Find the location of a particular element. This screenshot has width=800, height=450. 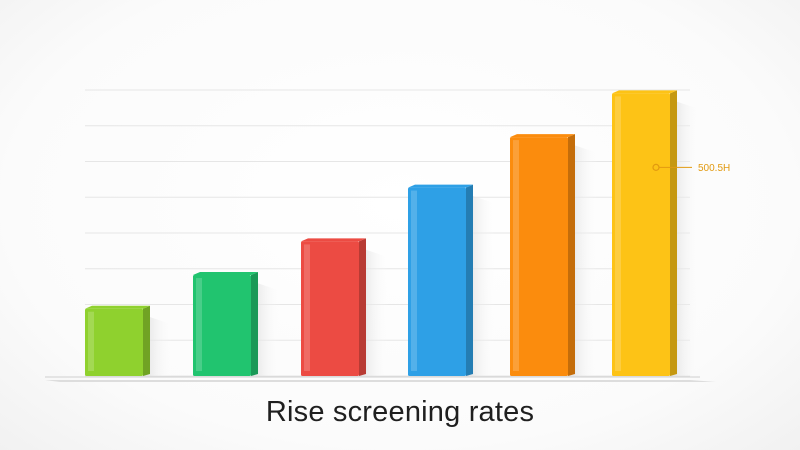

chart-floor is located at coordinates (380, 379).